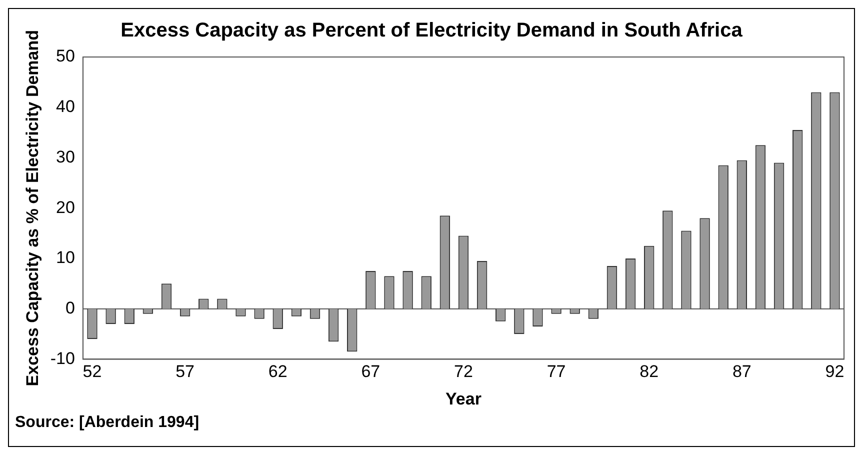 The image size is (867, 459). I want to click on x-tick-label: 62, so click(278, 372).